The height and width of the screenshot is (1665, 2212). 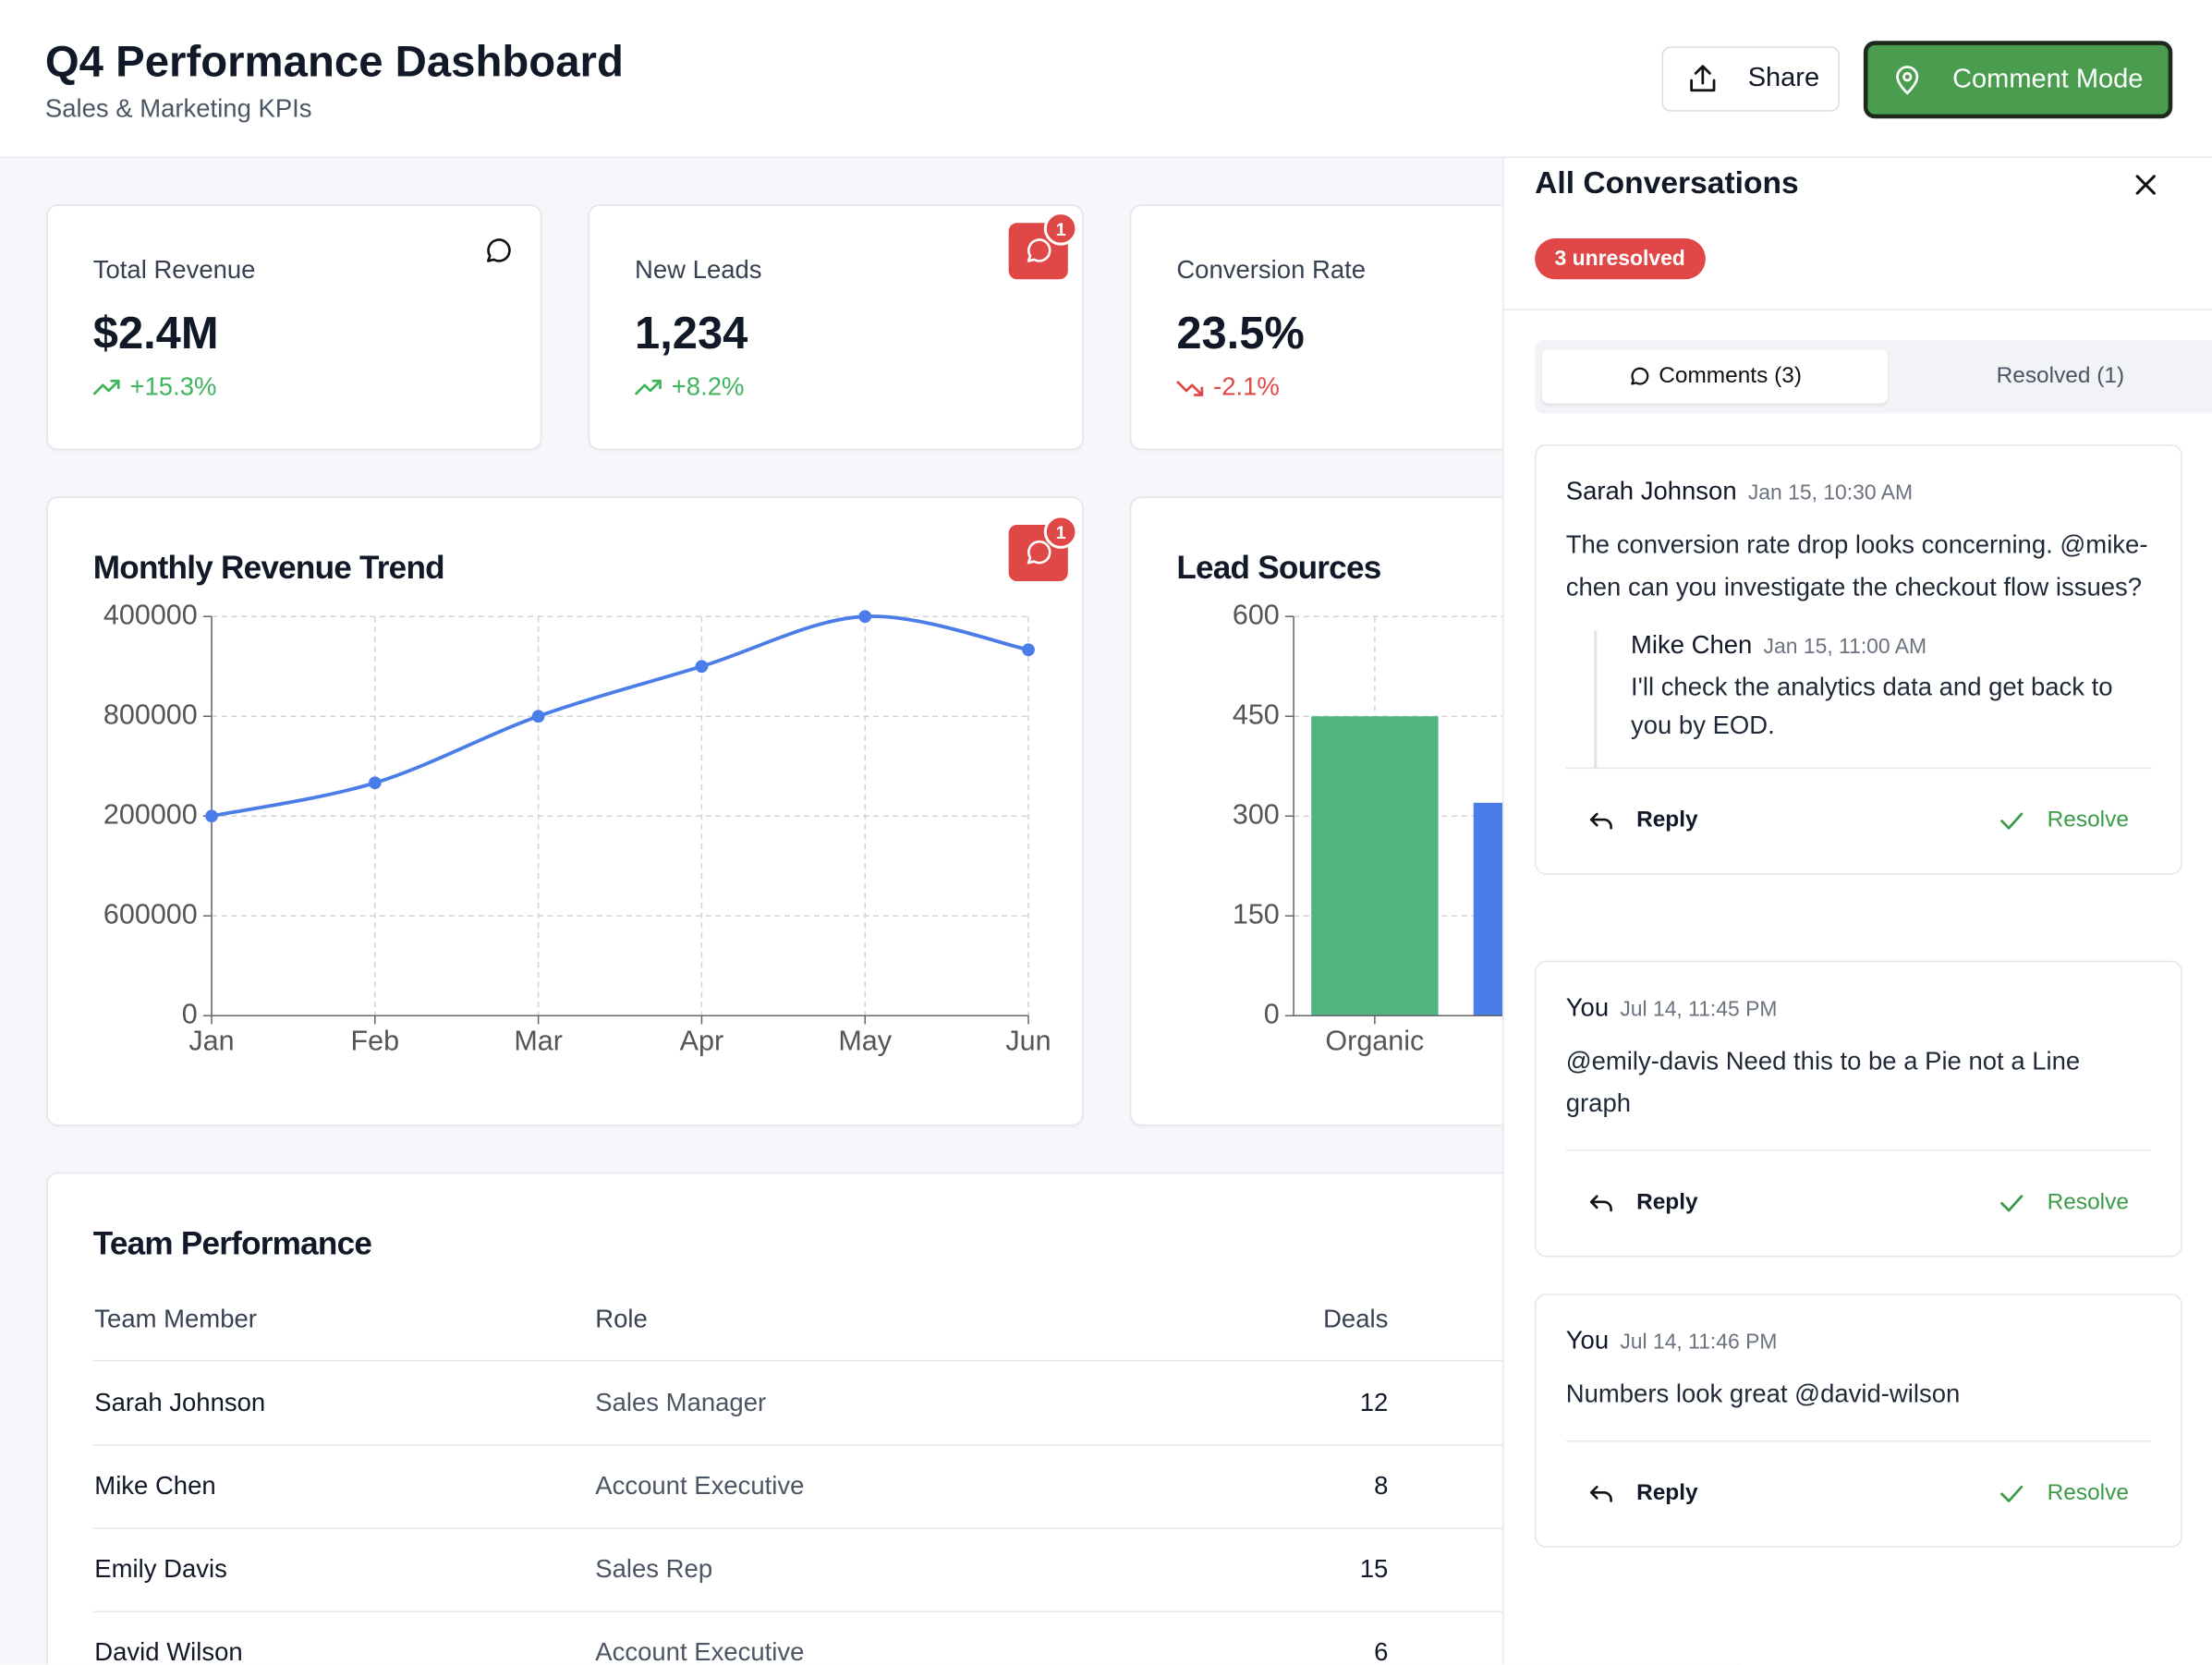 I want to click on y-tick-label: 600000, so click(x=150, y=914).